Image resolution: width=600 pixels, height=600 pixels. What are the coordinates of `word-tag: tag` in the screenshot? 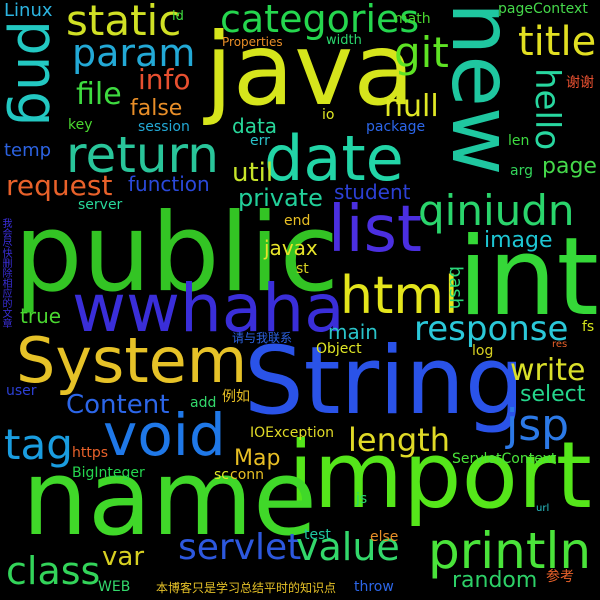 It's located at (38, 444).